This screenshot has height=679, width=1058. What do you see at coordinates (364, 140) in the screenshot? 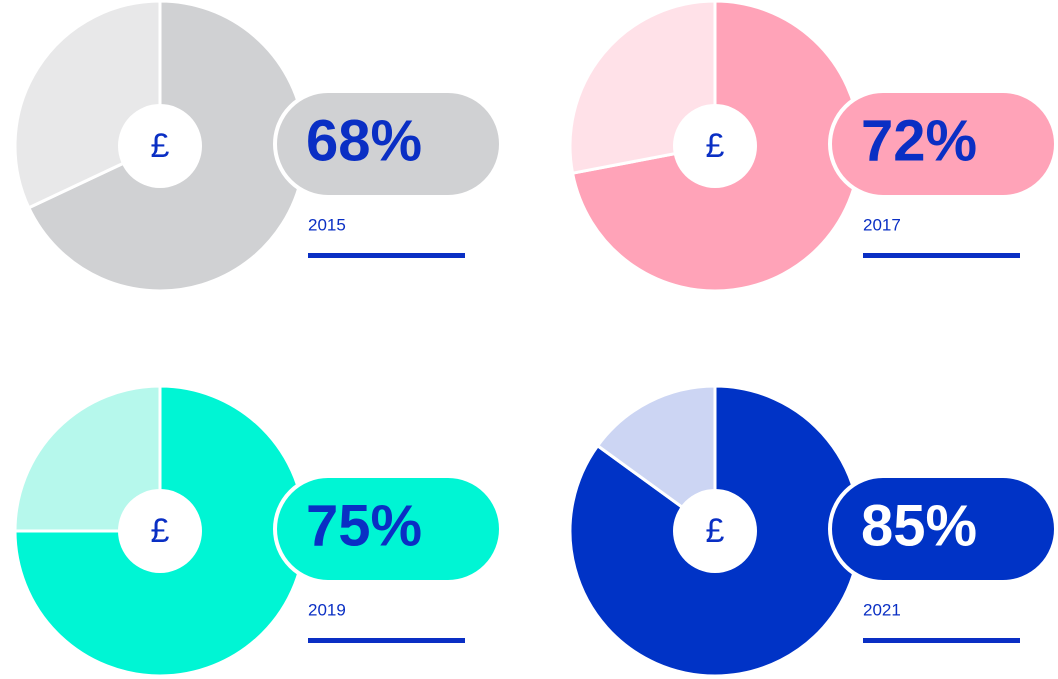
I see `value-label: 68%` at bounding box center [364, 140].